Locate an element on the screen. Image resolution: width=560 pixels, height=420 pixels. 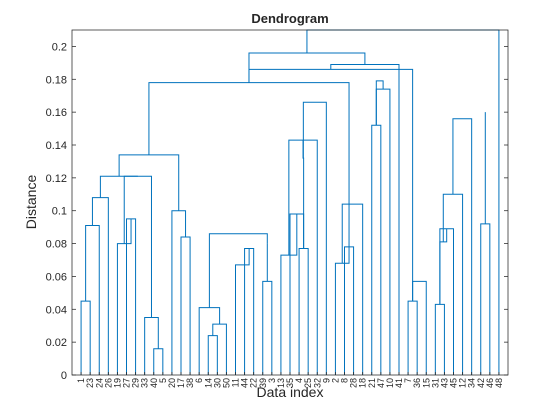
x-leaf-label: 23 is located at coordinates (90, 383).